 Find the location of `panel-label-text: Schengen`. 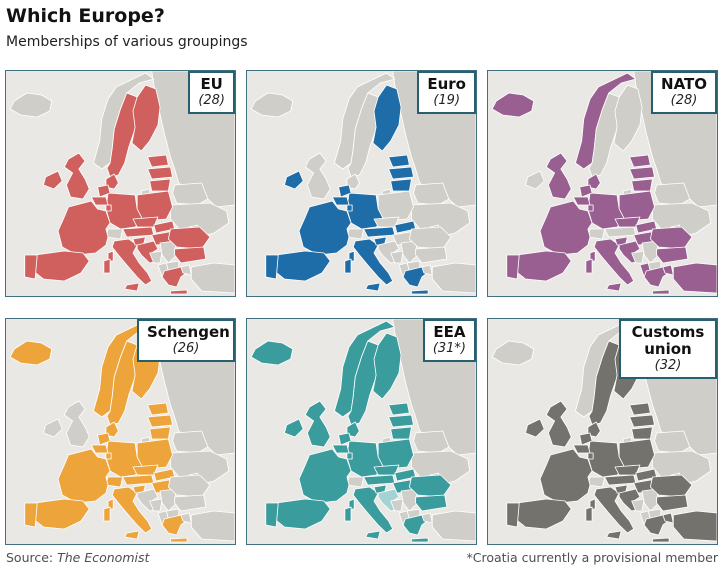

panel-label-text: Schengen is located at coordinates (188, 332).